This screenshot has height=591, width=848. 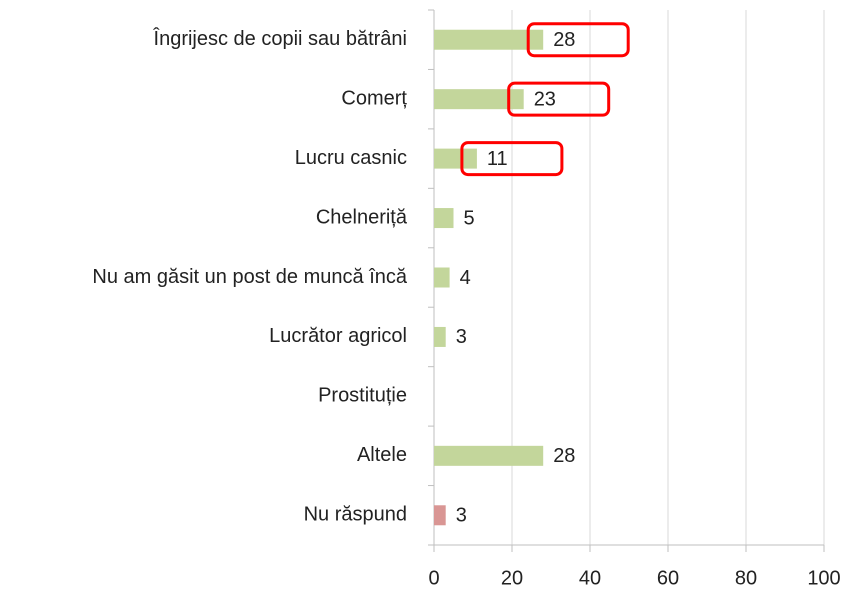 I want to click on y-tick-label: Comerț, so click(x=374, y=98).